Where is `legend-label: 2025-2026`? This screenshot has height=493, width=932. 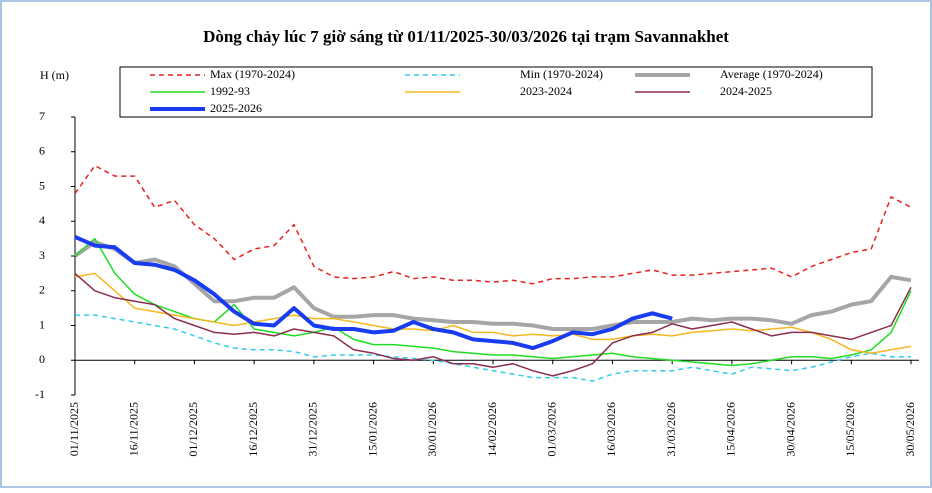 legend-label: 2025-2026 is located at coordinates (236, 108).